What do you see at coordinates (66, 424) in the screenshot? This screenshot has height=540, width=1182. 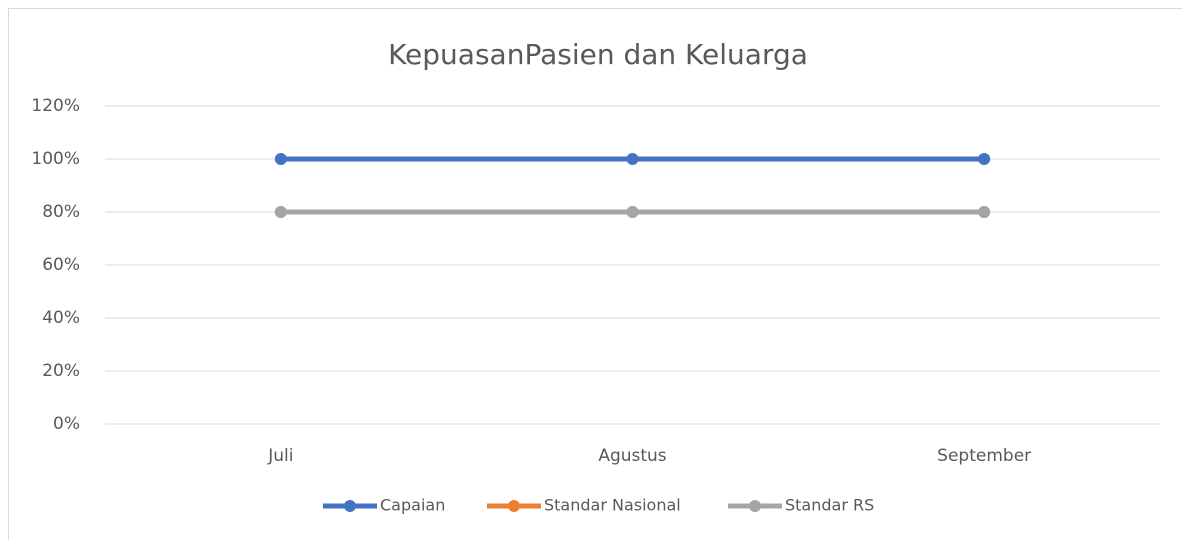 I see `y-tick-label: 0%` at bounding box center [66, 424].